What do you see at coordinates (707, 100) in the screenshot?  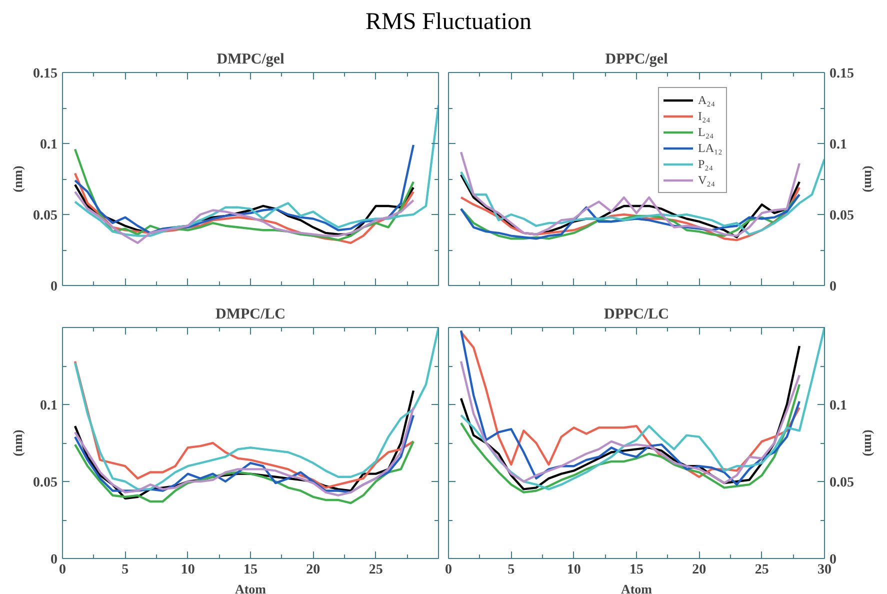 I see `legend-label: A₂₄` at bounding box center [707, 100].